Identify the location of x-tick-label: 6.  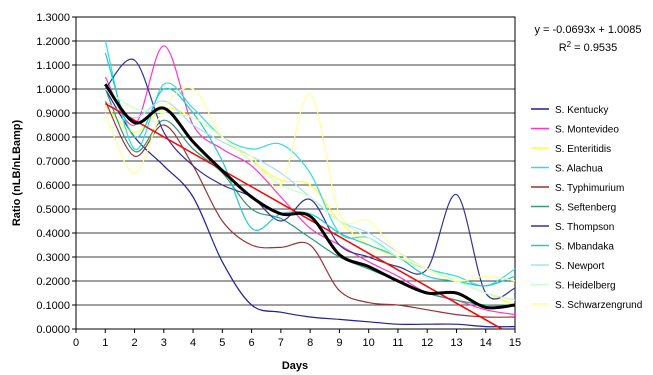
(252, 343).